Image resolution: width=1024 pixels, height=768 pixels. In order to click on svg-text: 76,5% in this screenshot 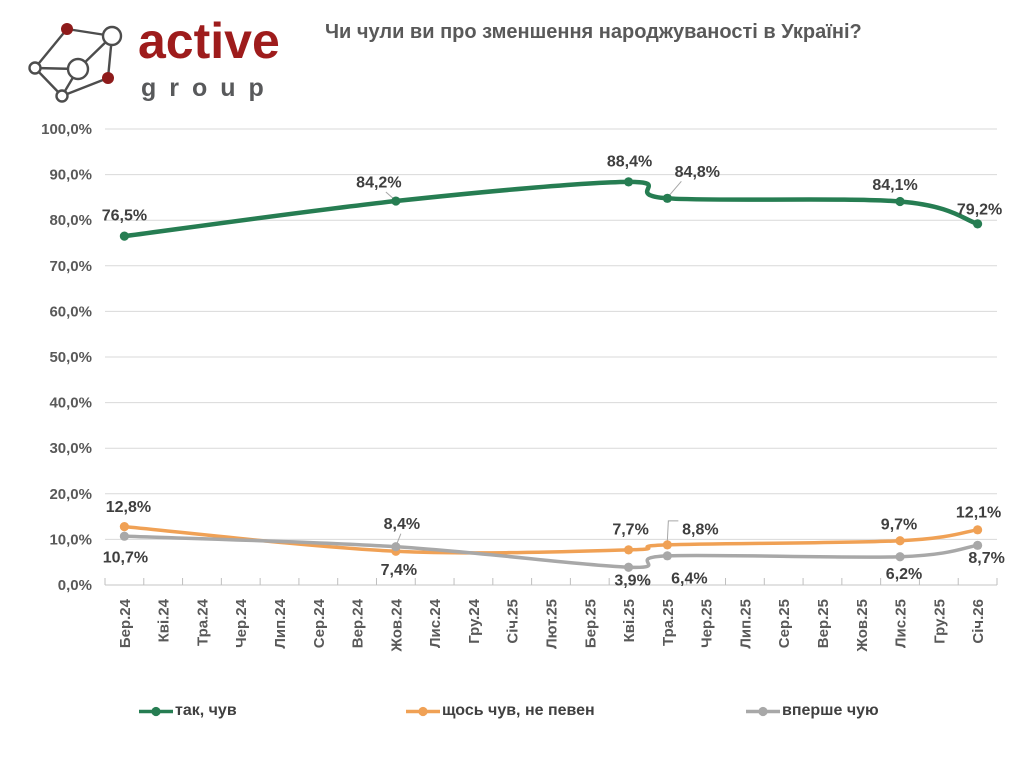, I will do `click(124, 216)`.